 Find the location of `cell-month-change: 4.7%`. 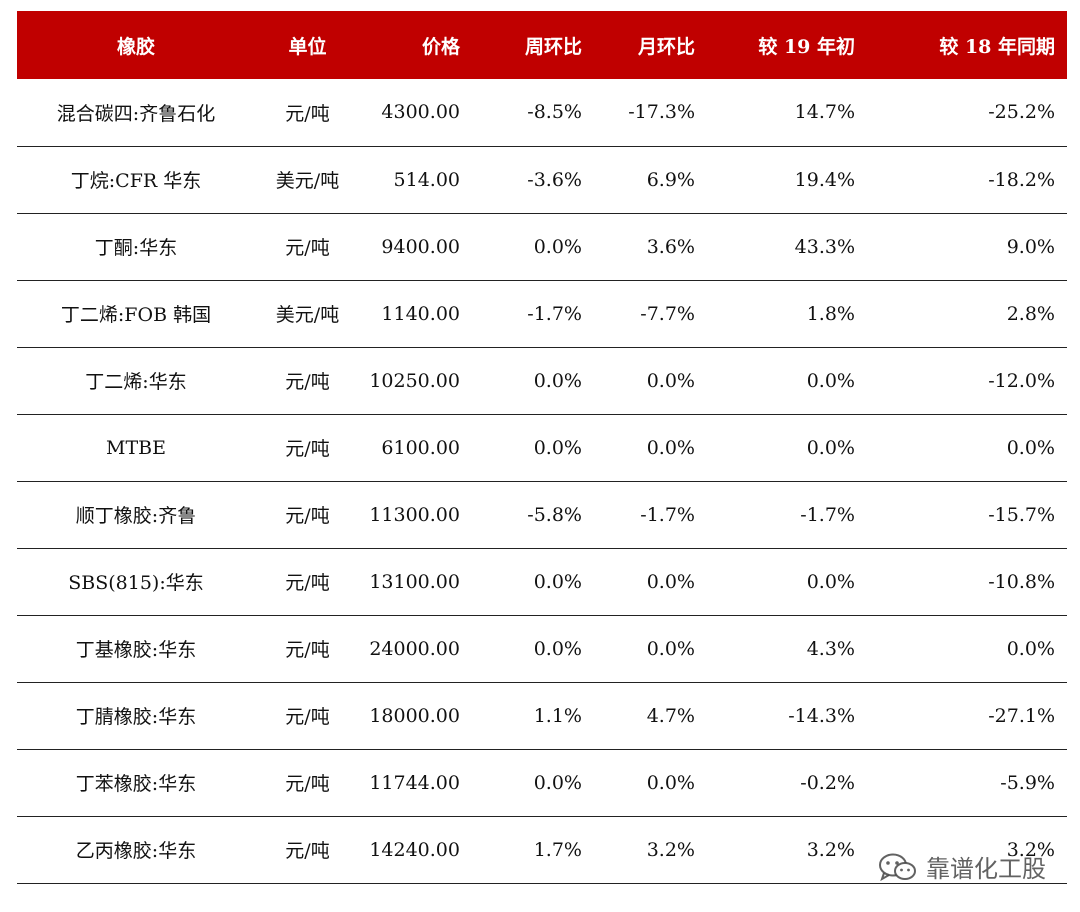

cell-month-change: 4.7% is located at coordinates (670, 715).